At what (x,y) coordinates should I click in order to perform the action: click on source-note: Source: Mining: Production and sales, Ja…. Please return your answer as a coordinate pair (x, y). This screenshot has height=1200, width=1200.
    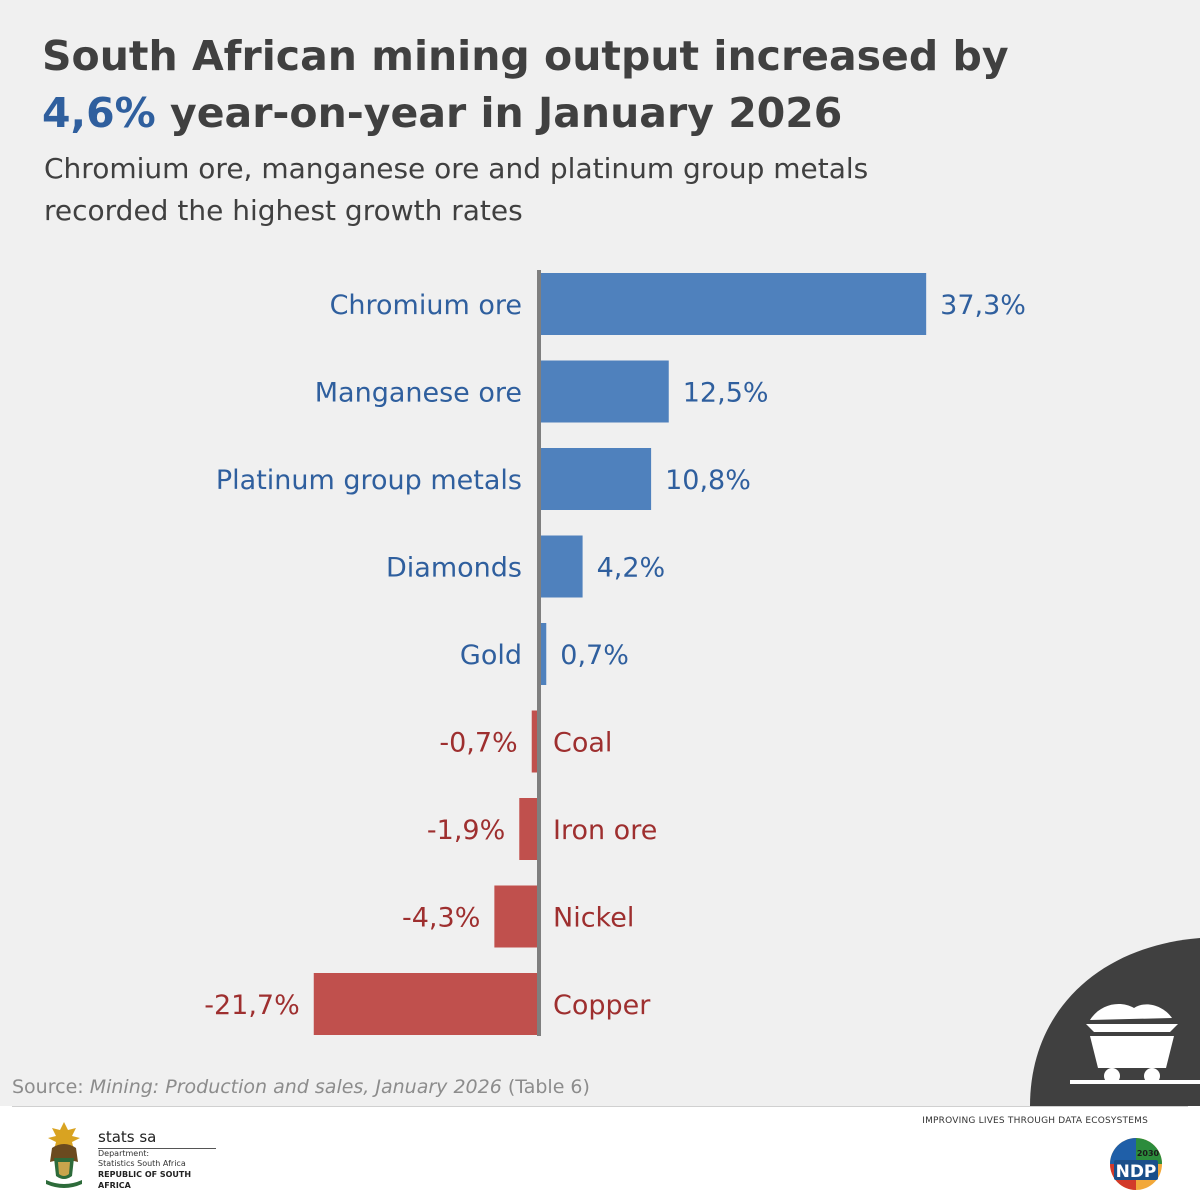
    Looking at the image, I should click on (301, 1087).